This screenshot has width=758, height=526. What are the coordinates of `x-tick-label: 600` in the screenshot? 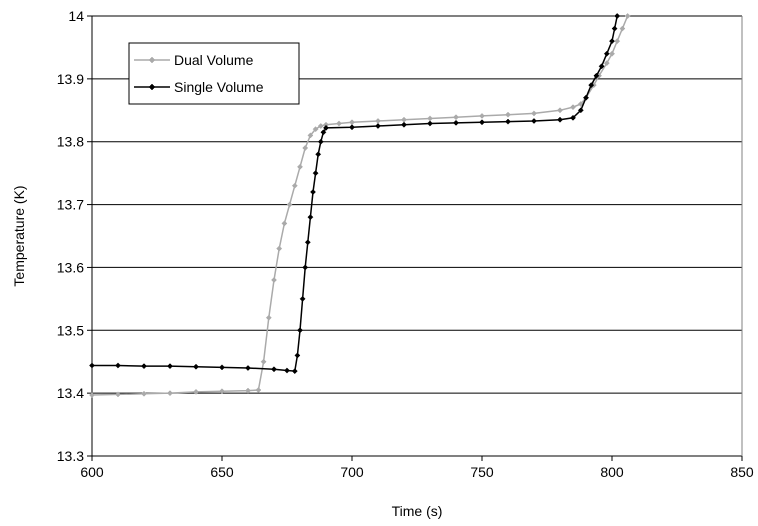 It's located at (92, 472).